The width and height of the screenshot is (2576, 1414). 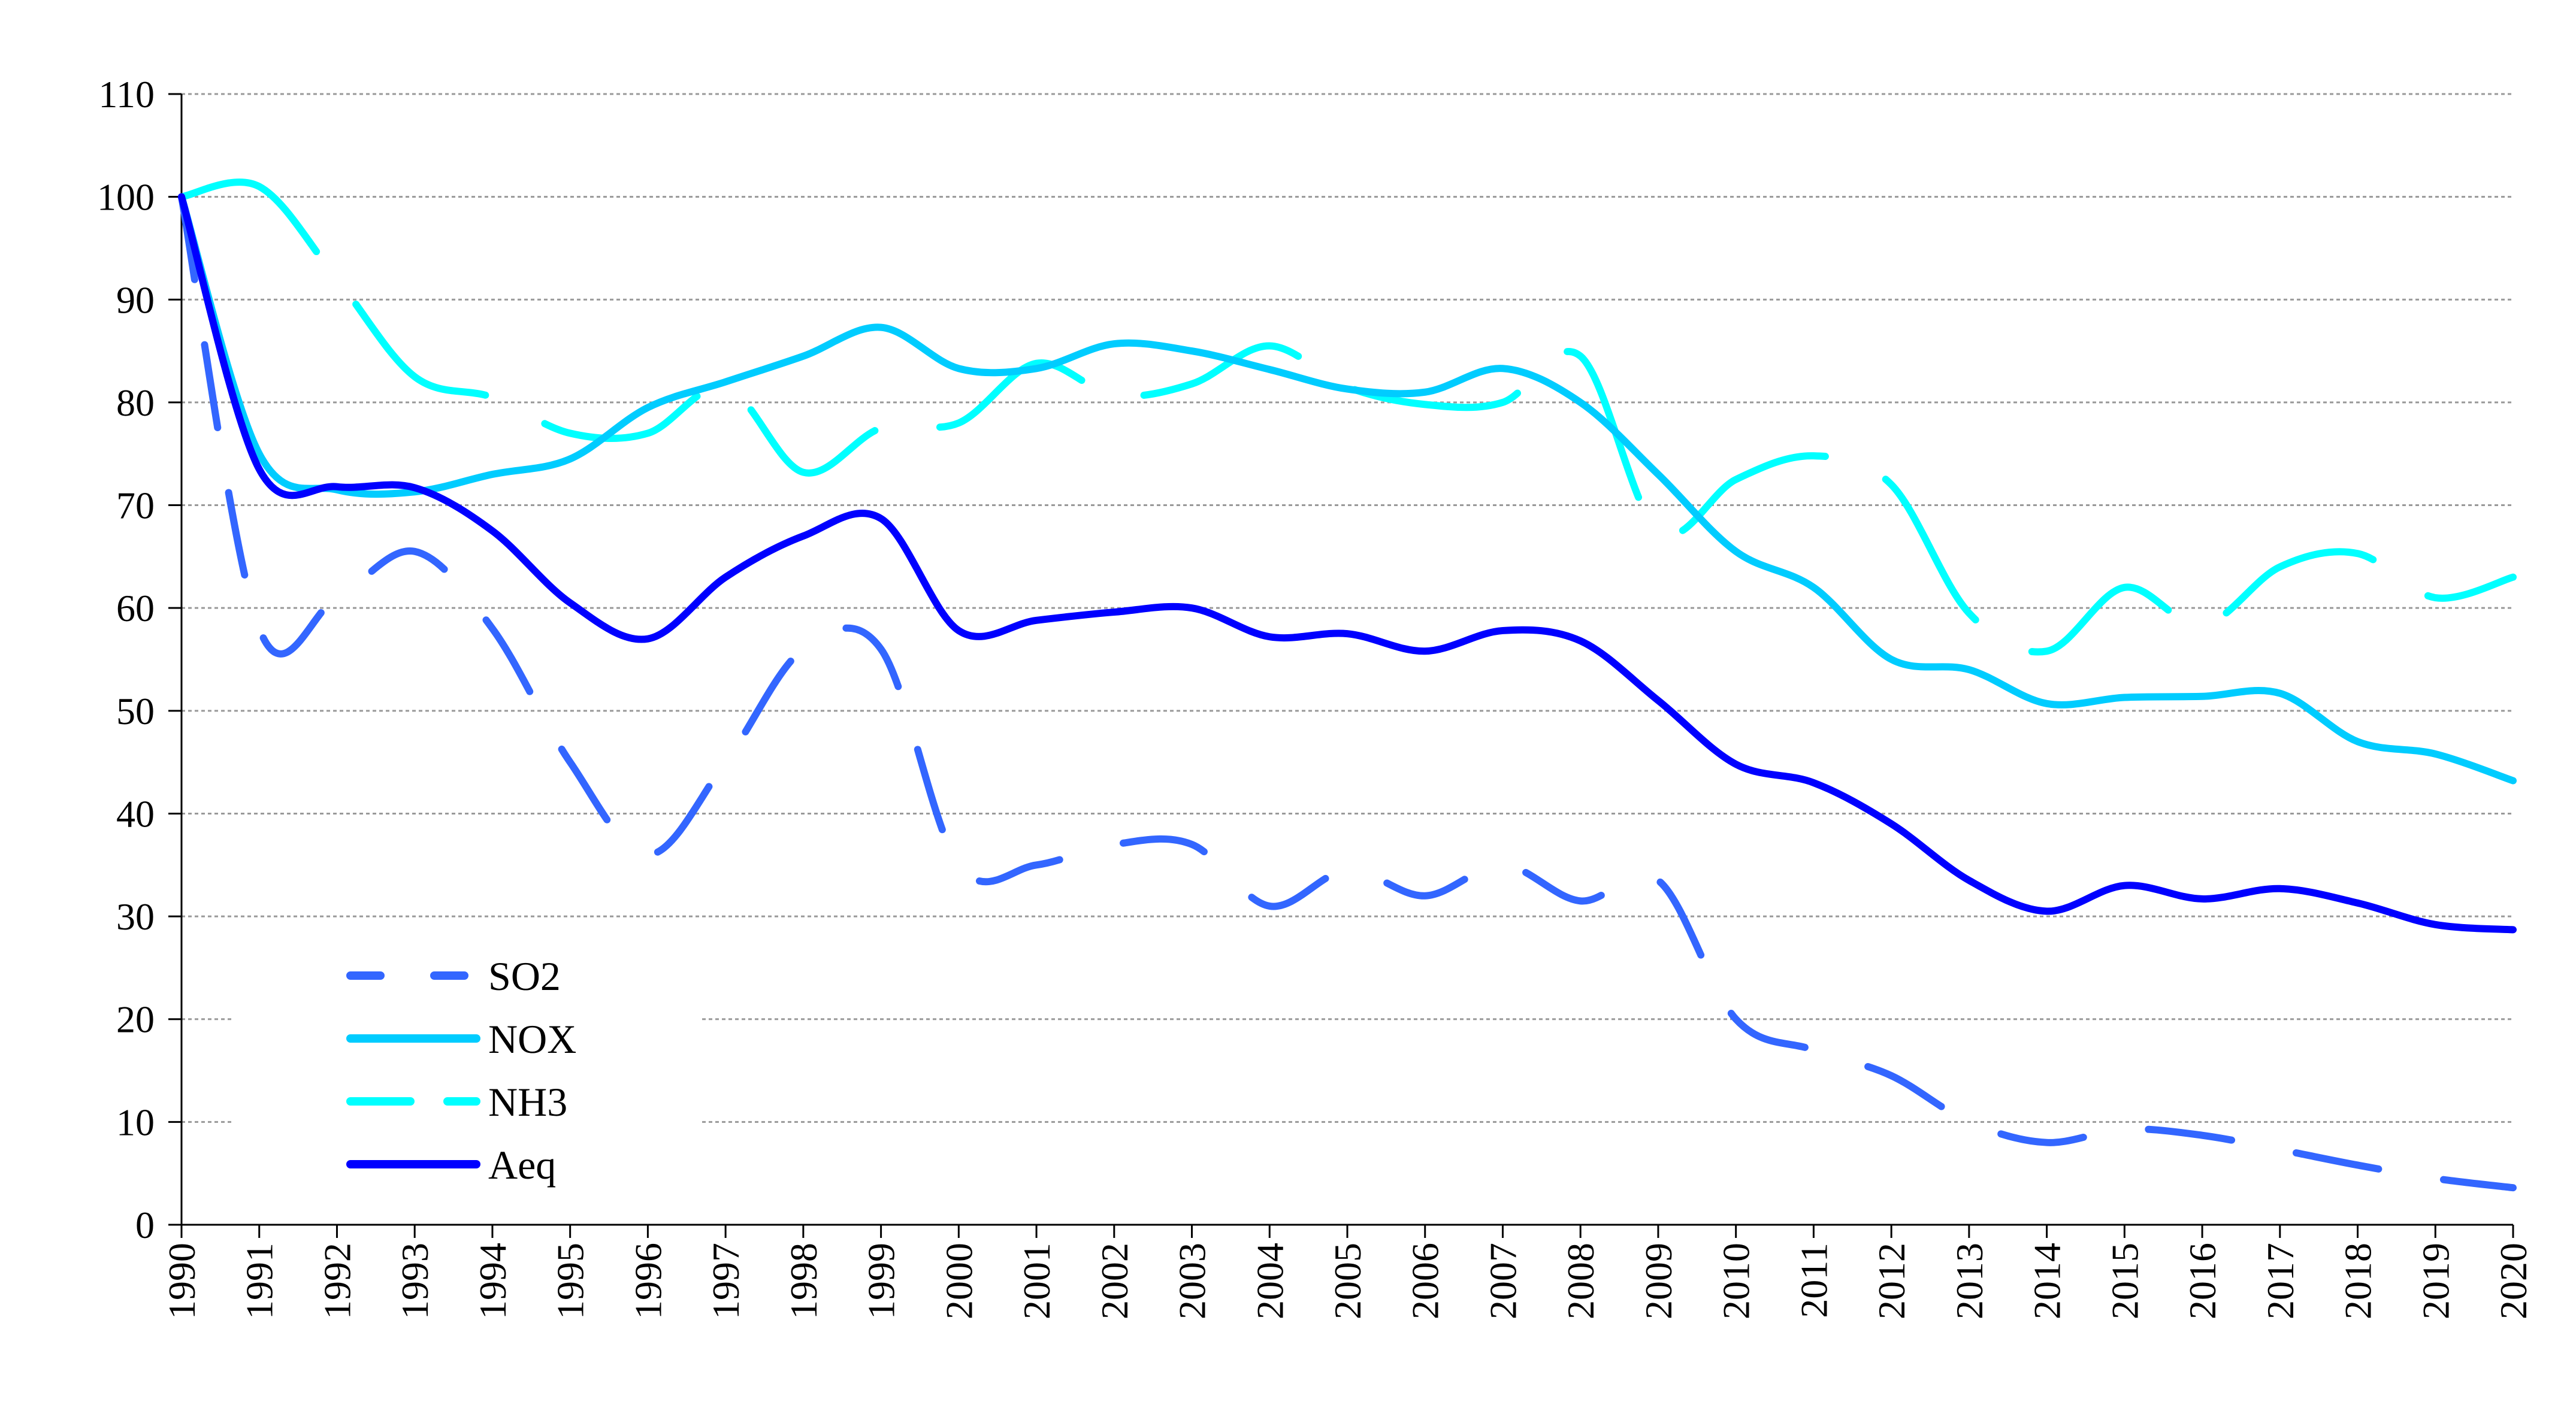 I want to click on y-tick-label: 100, so click(x=126, y=197).